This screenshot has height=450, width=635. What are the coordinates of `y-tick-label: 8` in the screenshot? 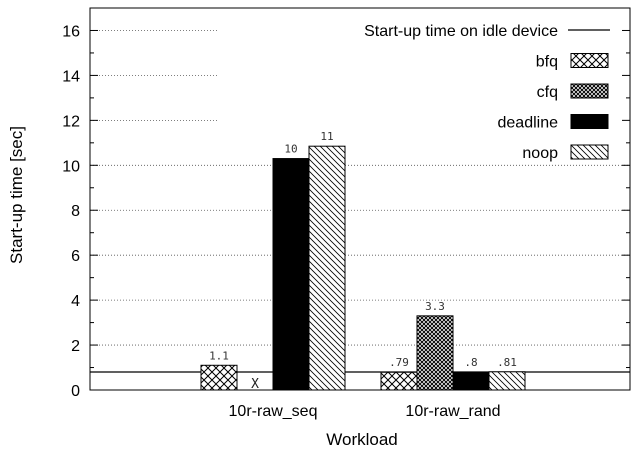 It's located at (75, 211).